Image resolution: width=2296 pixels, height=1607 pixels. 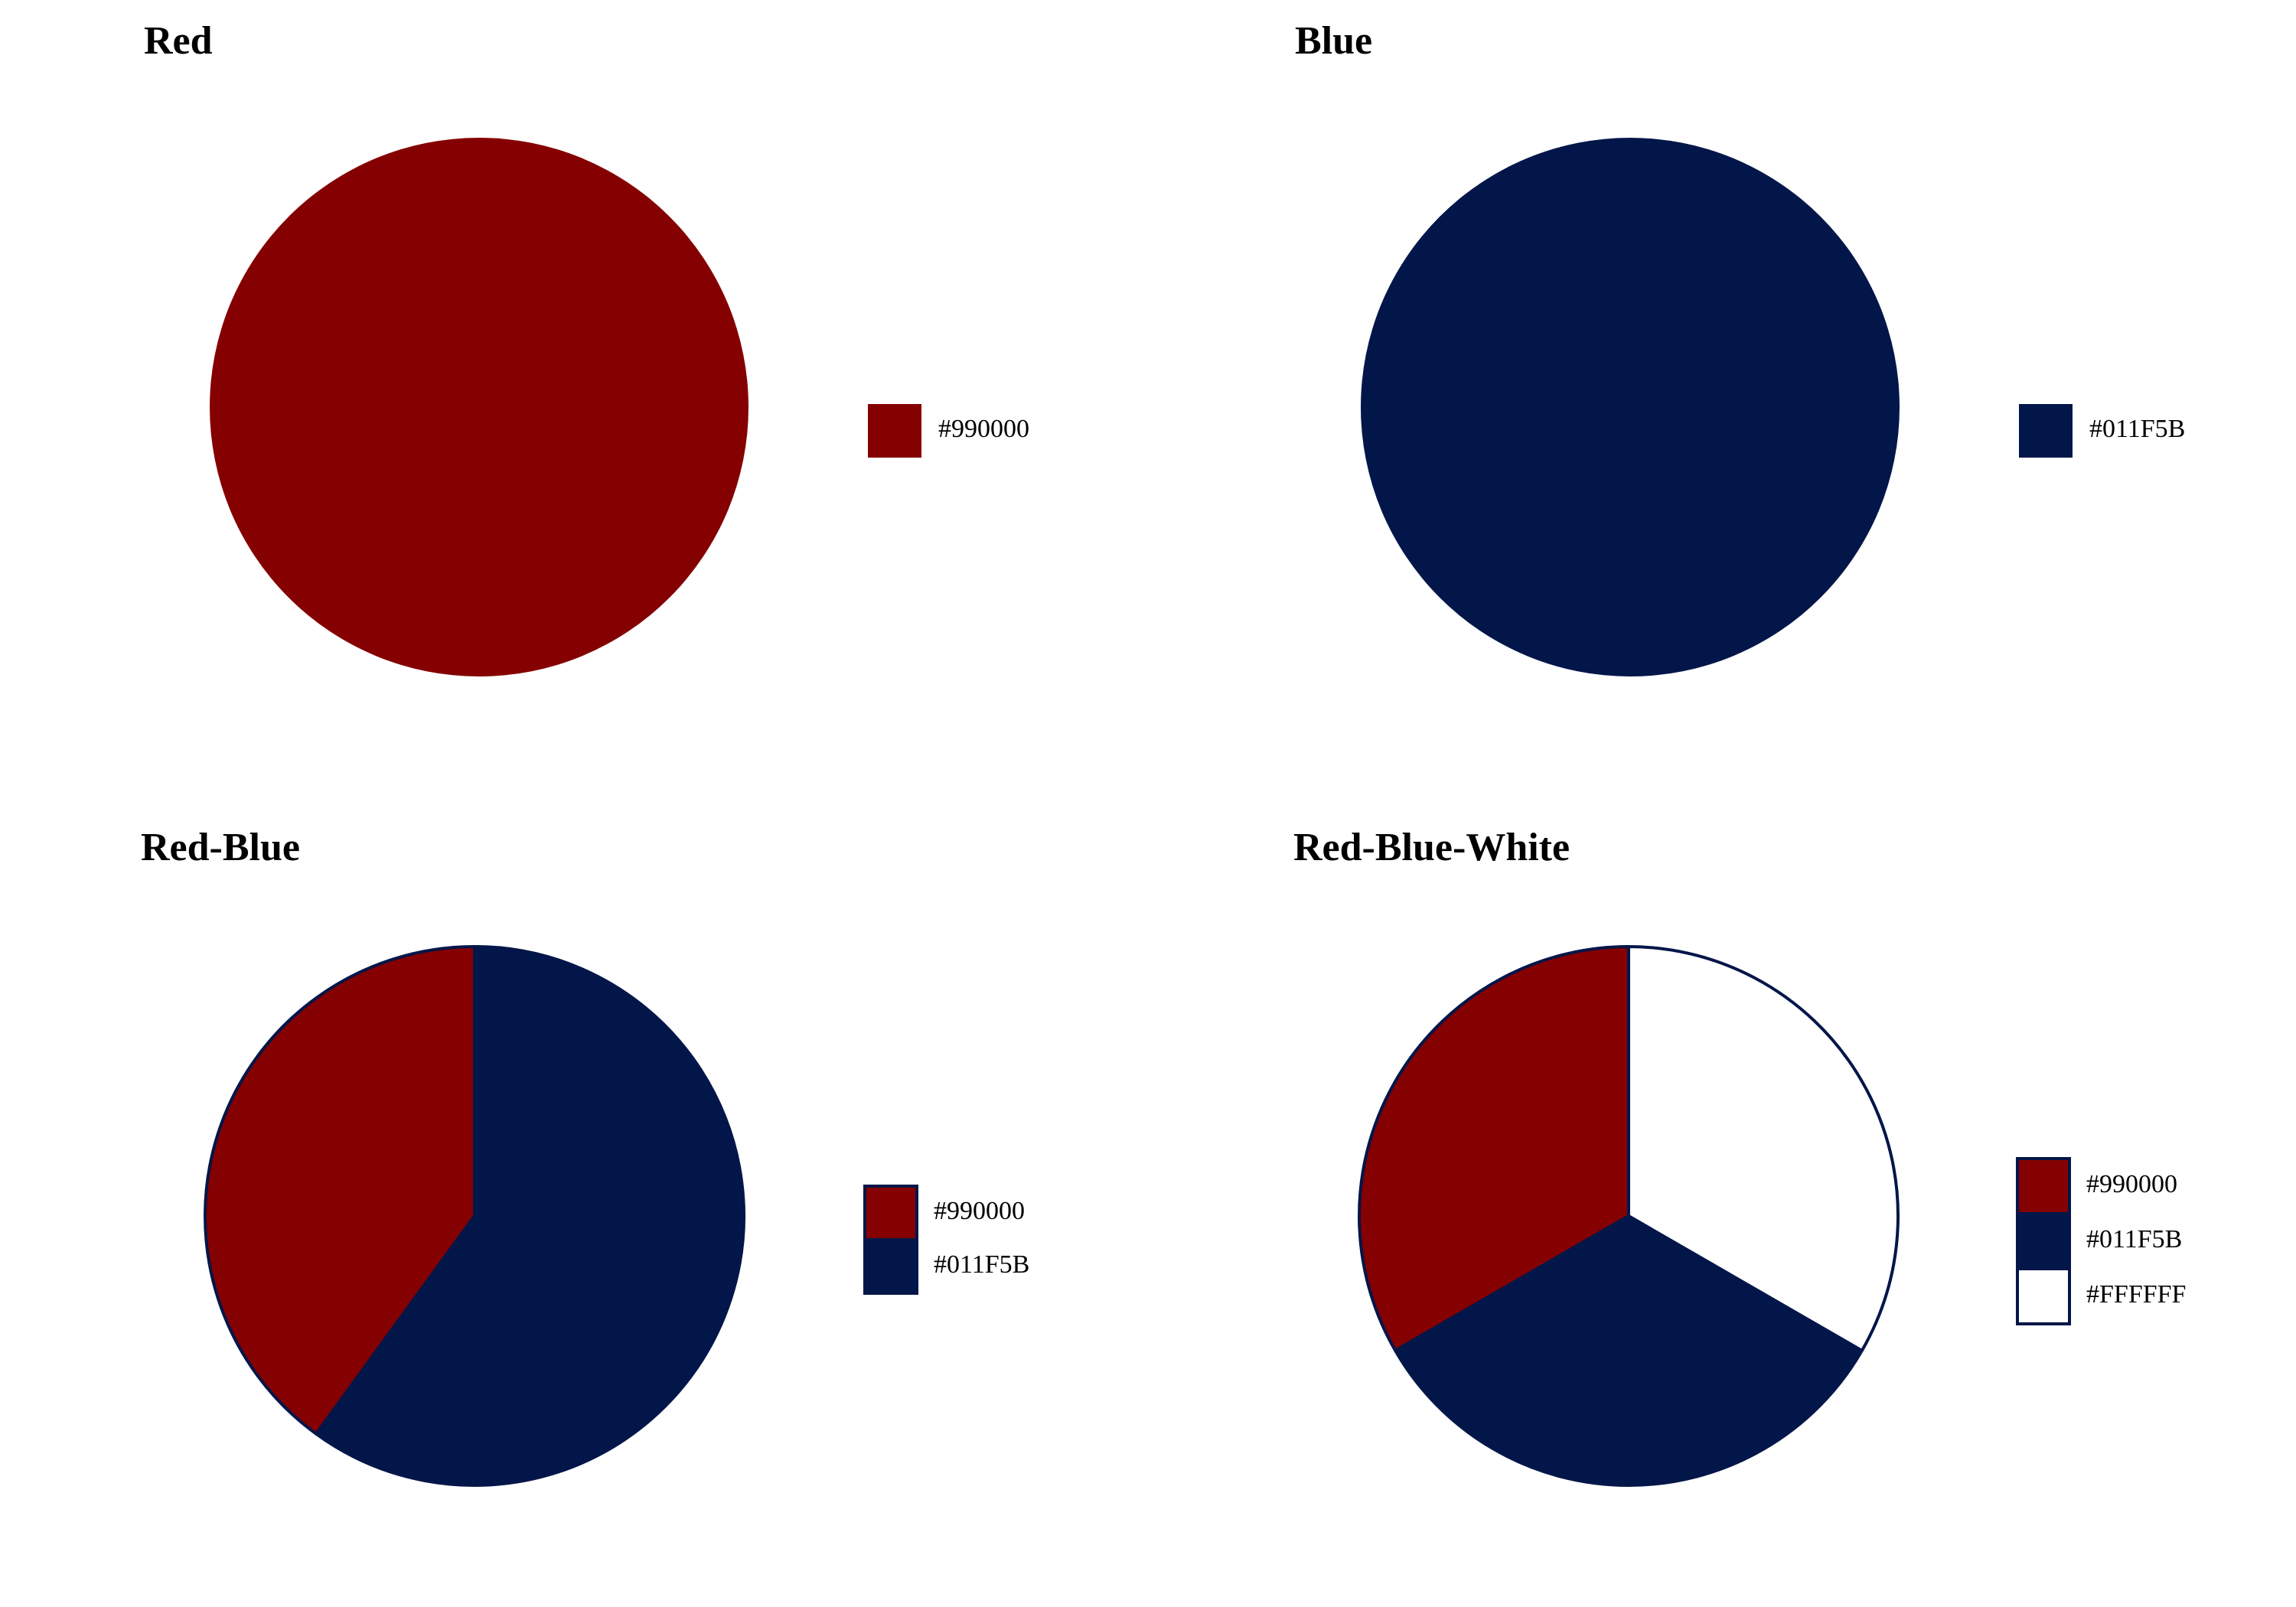 I want to click on legend-label-ffffff: #FFFFFF, so click(x=2136, y=1294).